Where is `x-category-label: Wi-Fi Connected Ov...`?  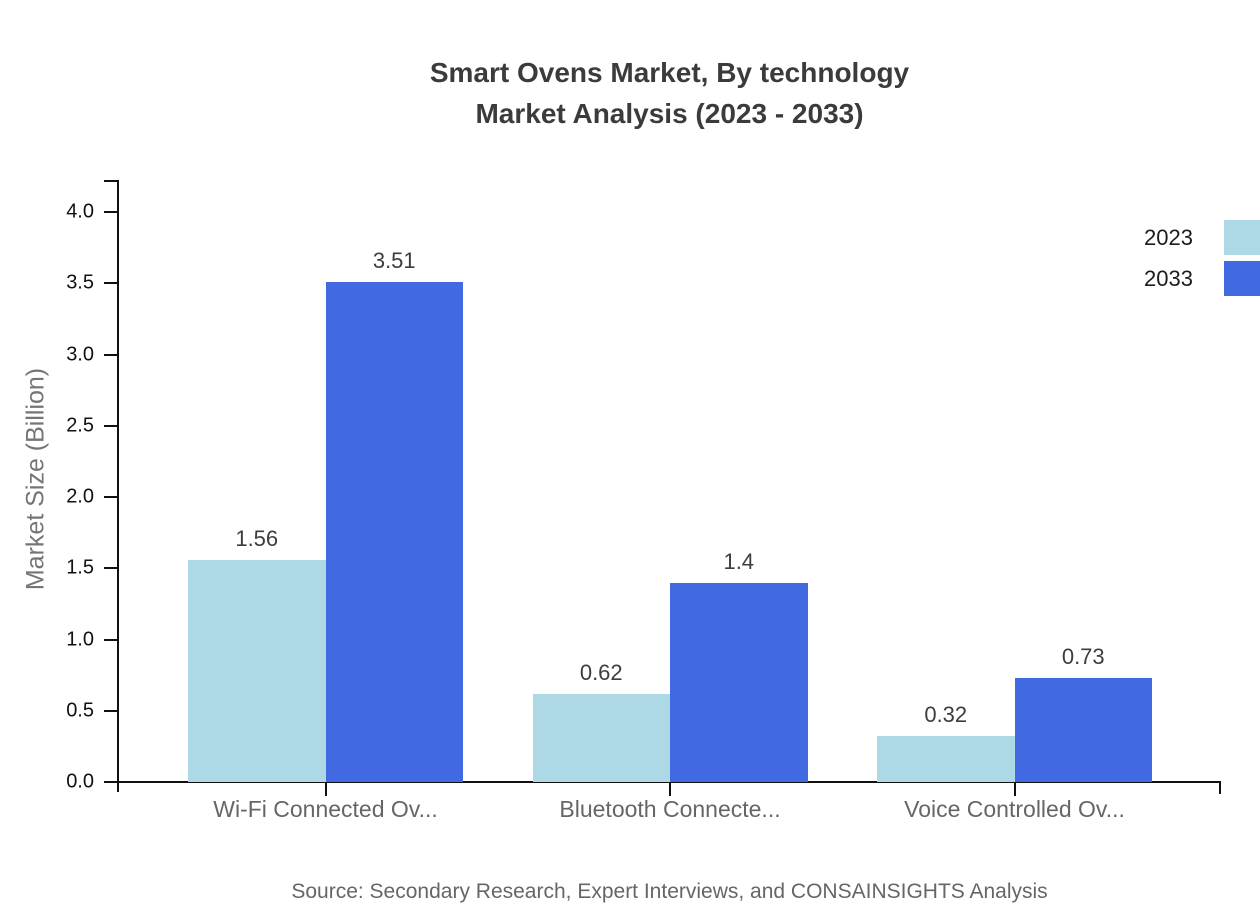
x-category-label: Wi-Fi Connected Ov... is located at coordinates (325, 809).